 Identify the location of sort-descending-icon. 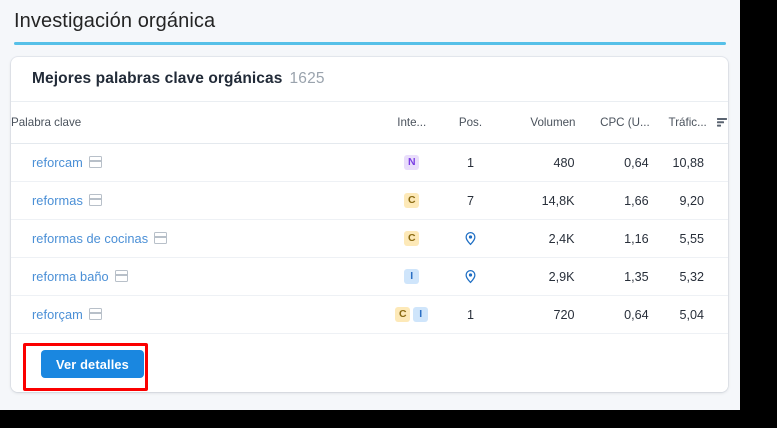
(722, 123).